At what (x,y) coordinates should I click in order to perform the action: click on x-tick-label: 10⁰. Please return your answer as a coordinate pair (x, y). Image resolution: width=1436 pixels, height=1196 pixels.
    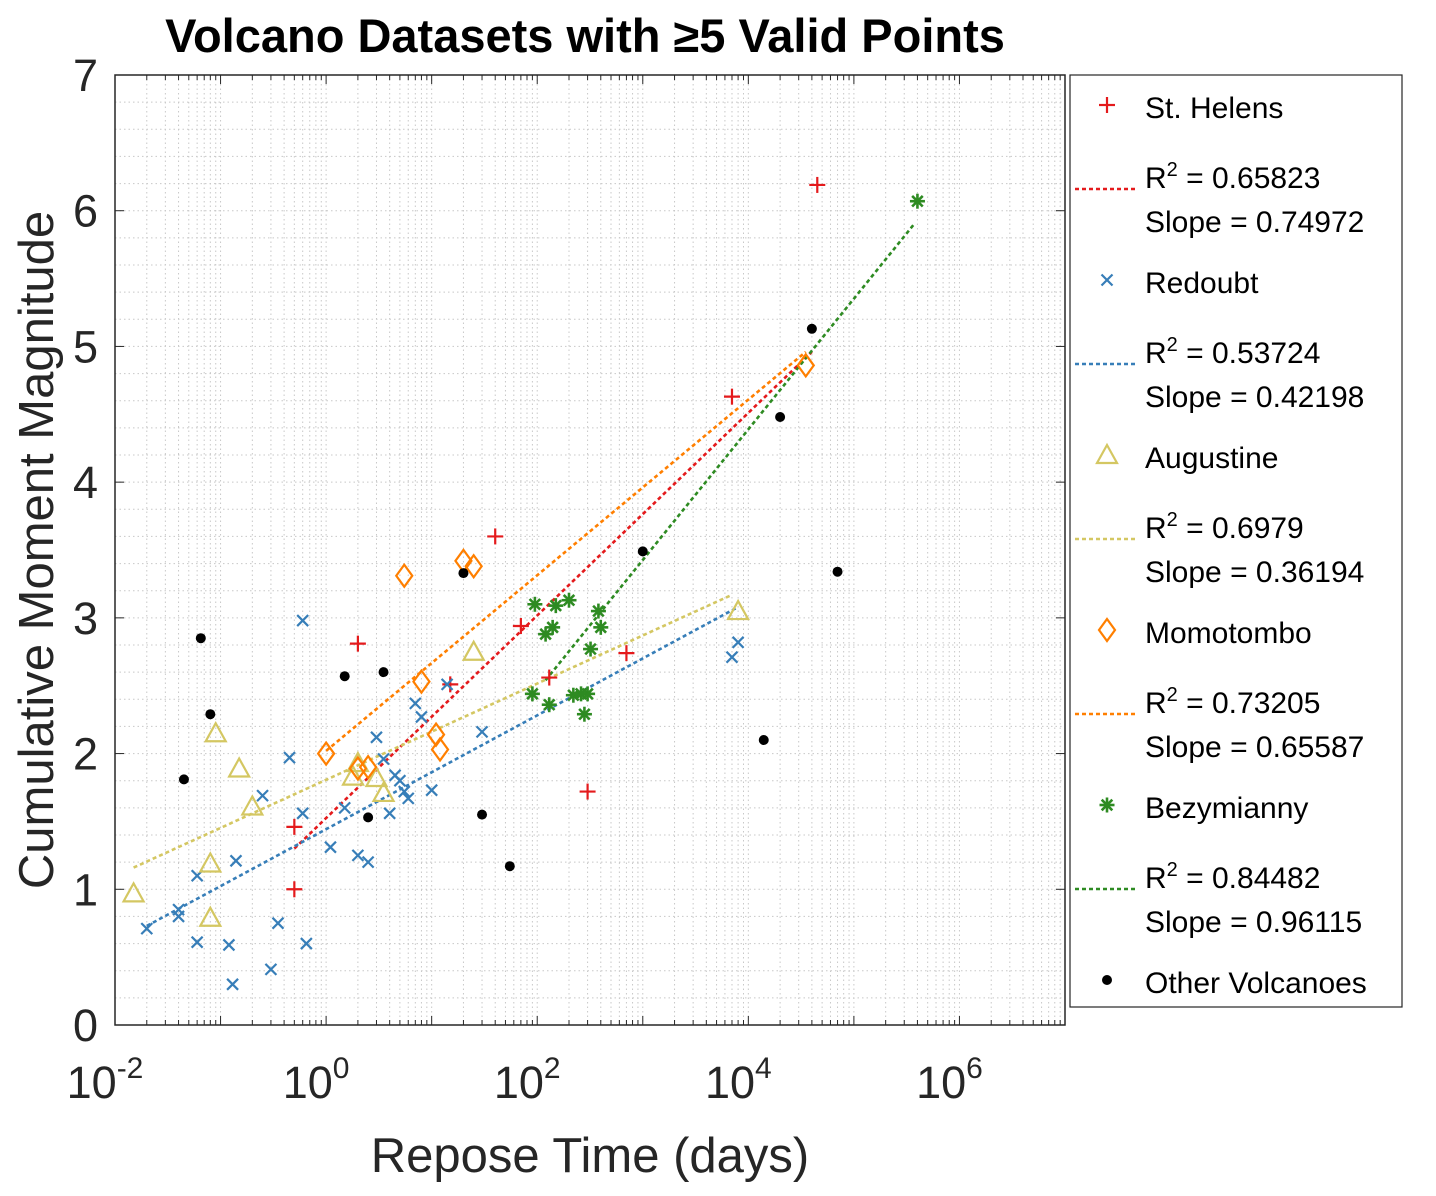
    Looking at the image, I should click on (316, 1080).